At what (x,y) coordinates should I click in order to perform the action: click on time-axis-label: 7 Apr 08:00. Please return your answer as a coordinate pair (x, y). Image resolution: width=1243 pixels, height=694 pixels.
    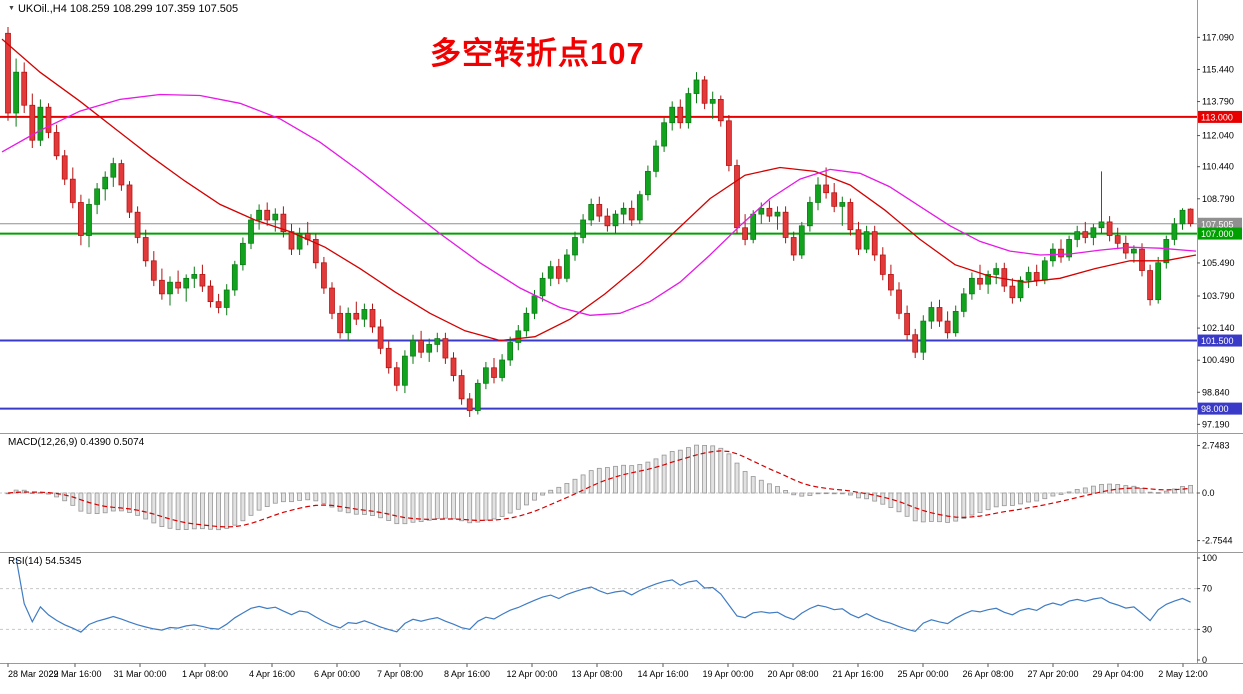
    Looking at the image, I should click on (400, 674).